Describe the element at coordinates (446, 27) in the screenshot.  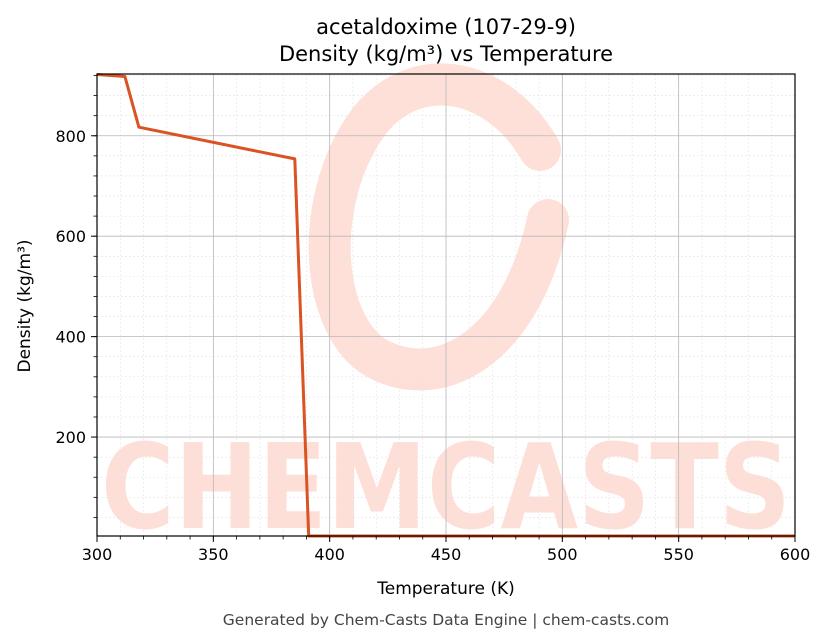
I see `chart-title: acetaldoxime (107-29-9)` at that location.